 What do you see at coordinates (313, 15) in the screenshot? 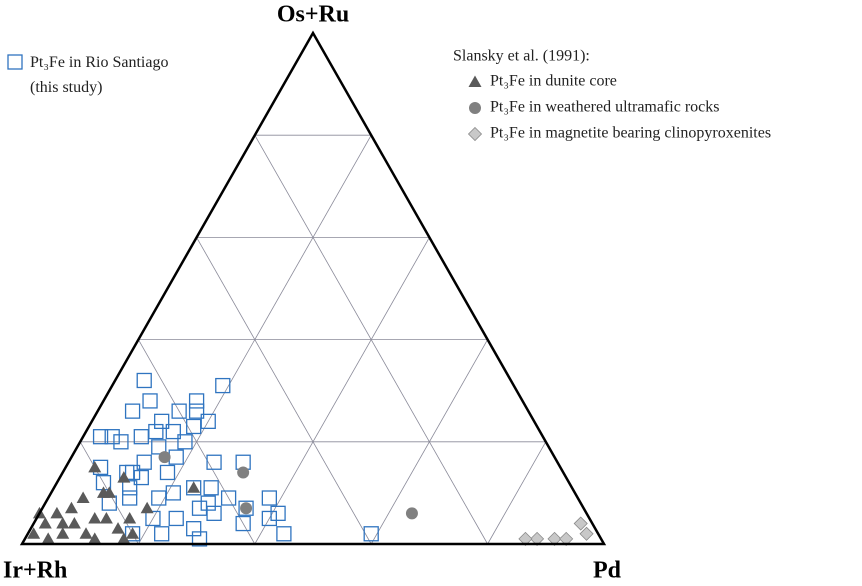
I see `vertex-label: Os+Ru` at bounding box center [313, 15].